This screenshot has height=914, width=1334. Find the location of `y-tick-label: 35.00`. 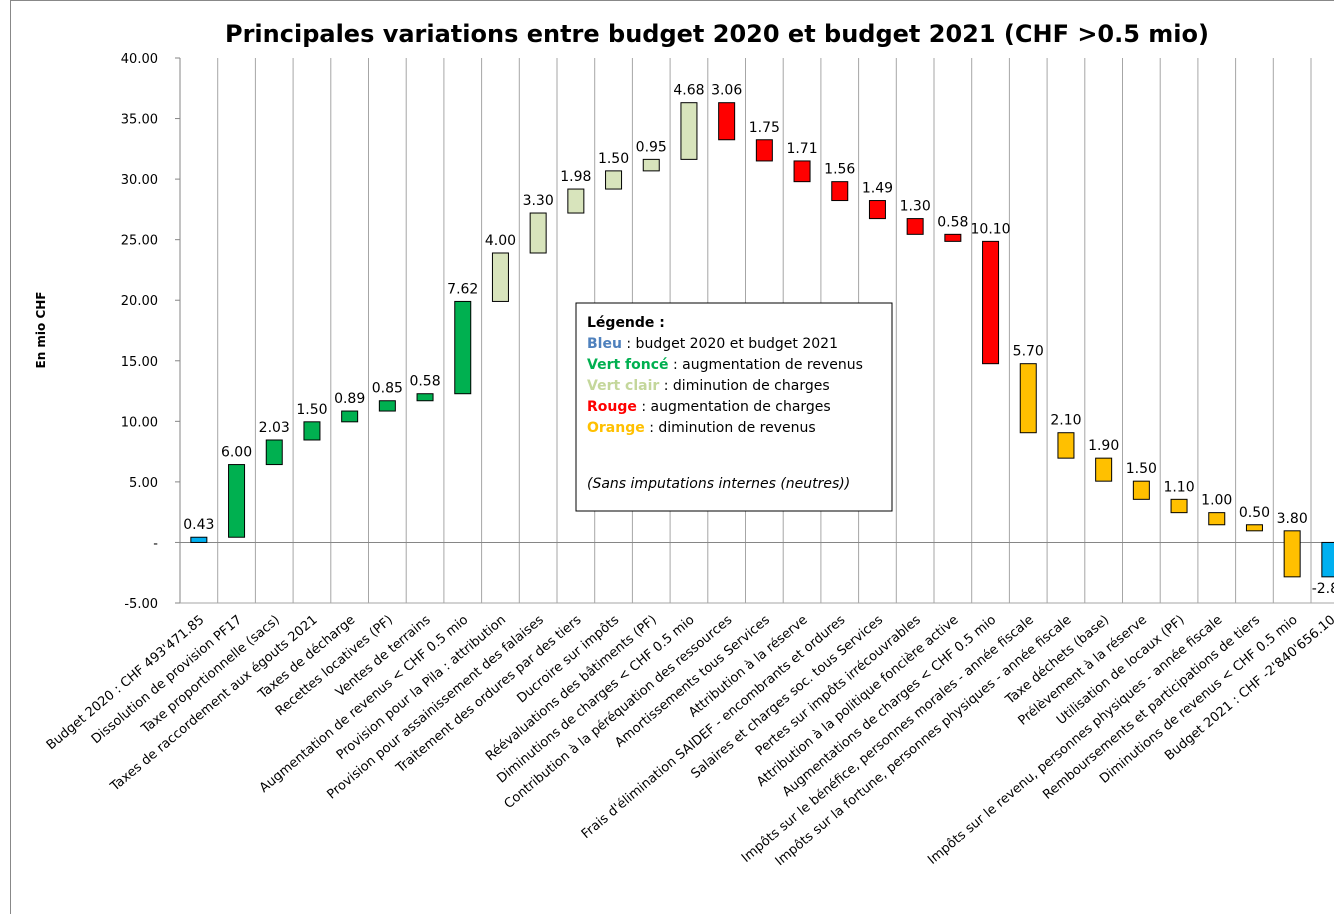

y-tick-label: 35.00 is located at coordinates (139, 120).